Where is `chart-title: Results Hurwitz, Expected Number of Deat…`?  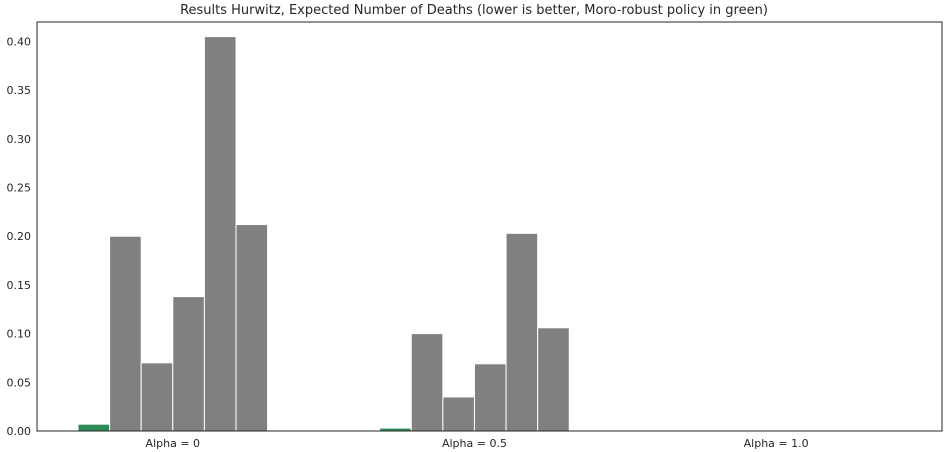
chart-title: Results Hurwitz, Expected Number of Deat… is located at coordinates (474, 10).